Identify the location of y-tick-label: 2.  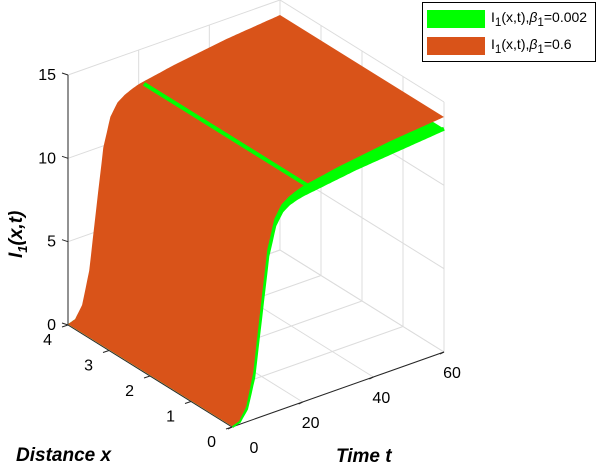
(129, 391).